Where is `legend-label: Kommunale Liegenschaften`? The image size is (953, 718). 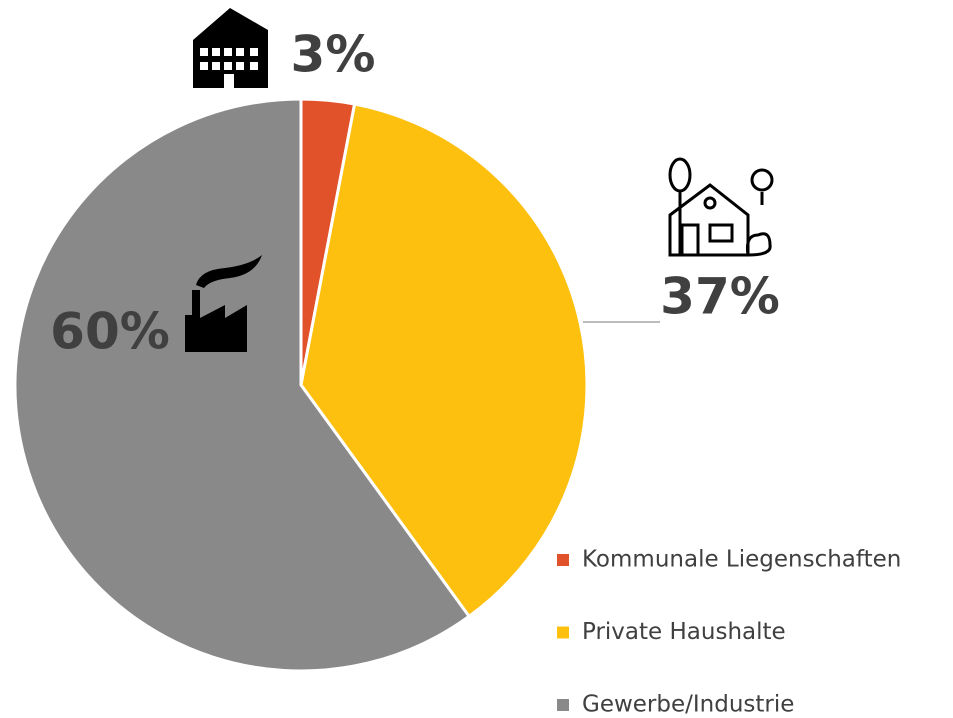 legend-label: Kommunale Liegenschaften is located at coordinates (741, 560).